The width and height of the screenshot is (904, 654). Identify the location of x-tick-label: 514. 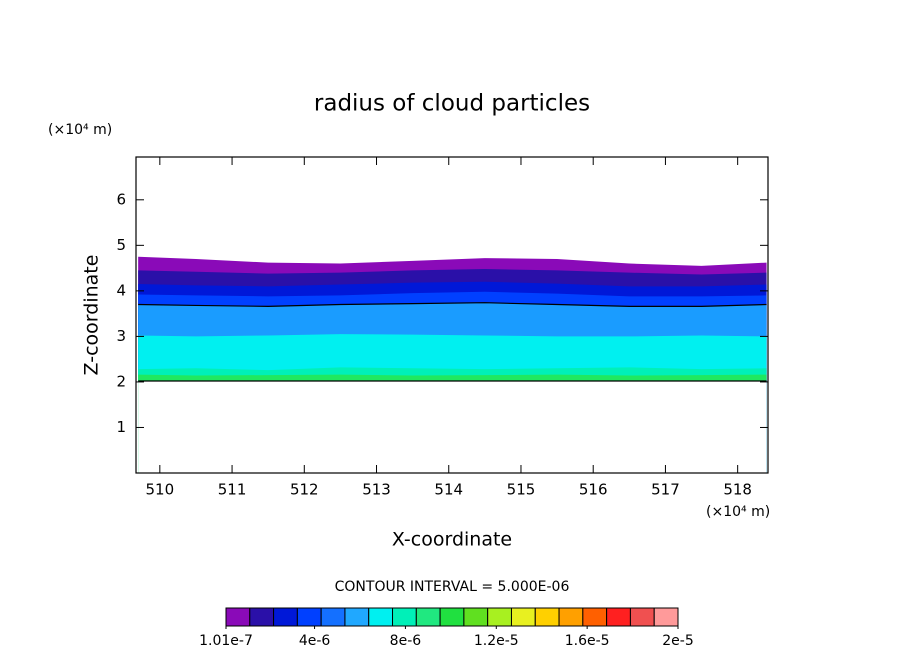
(448, 490).